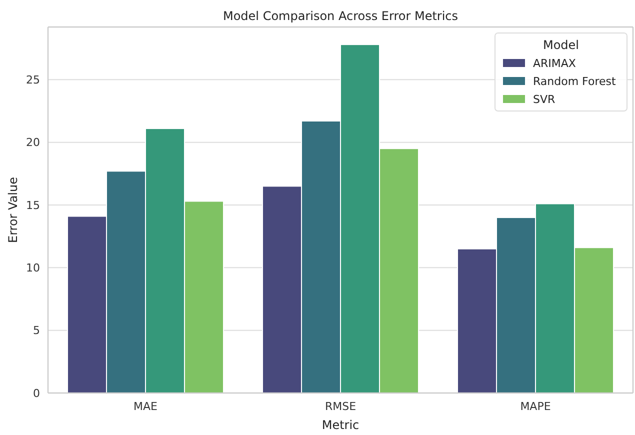  Describe the element at coordinates (33, 205) in the screenshot. I see `y-tick-label: 15` at that location.